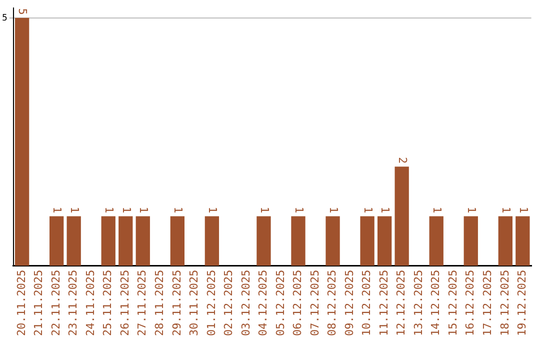 Image resolution: width=540 pixels, height=340 pixels. I want to click on x-tick-label: 10.12.2025, so click(367, 303).